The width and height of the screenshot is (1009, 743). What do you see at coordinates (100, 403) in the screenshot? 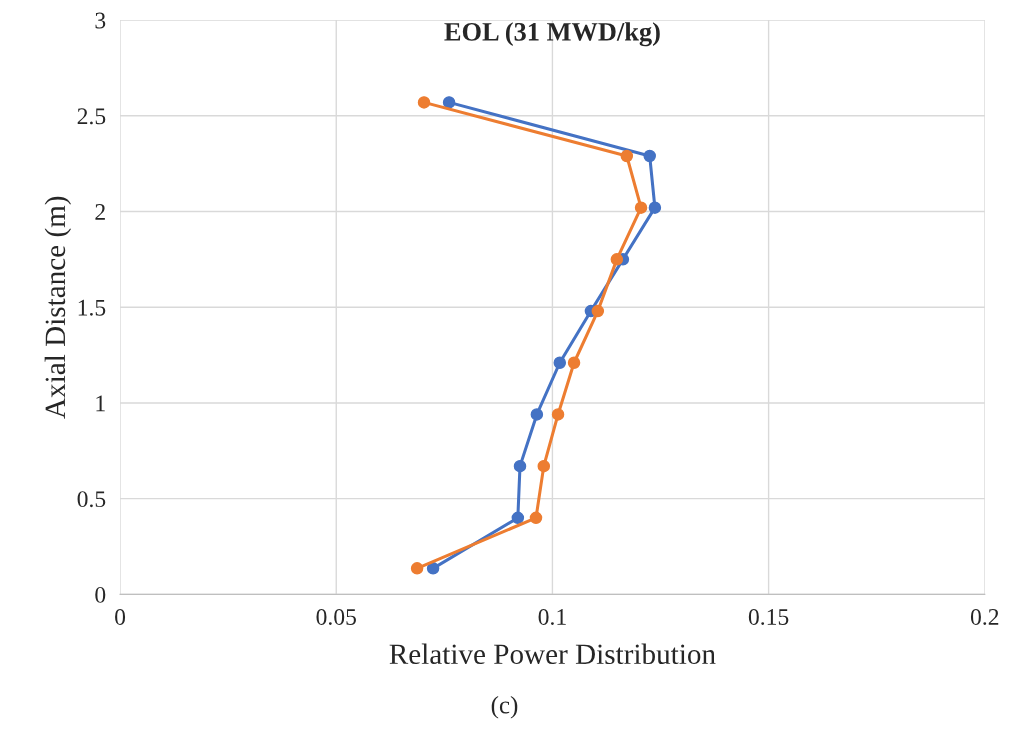
I see `y-tick-label: 1` at bounding box center [100, 403].